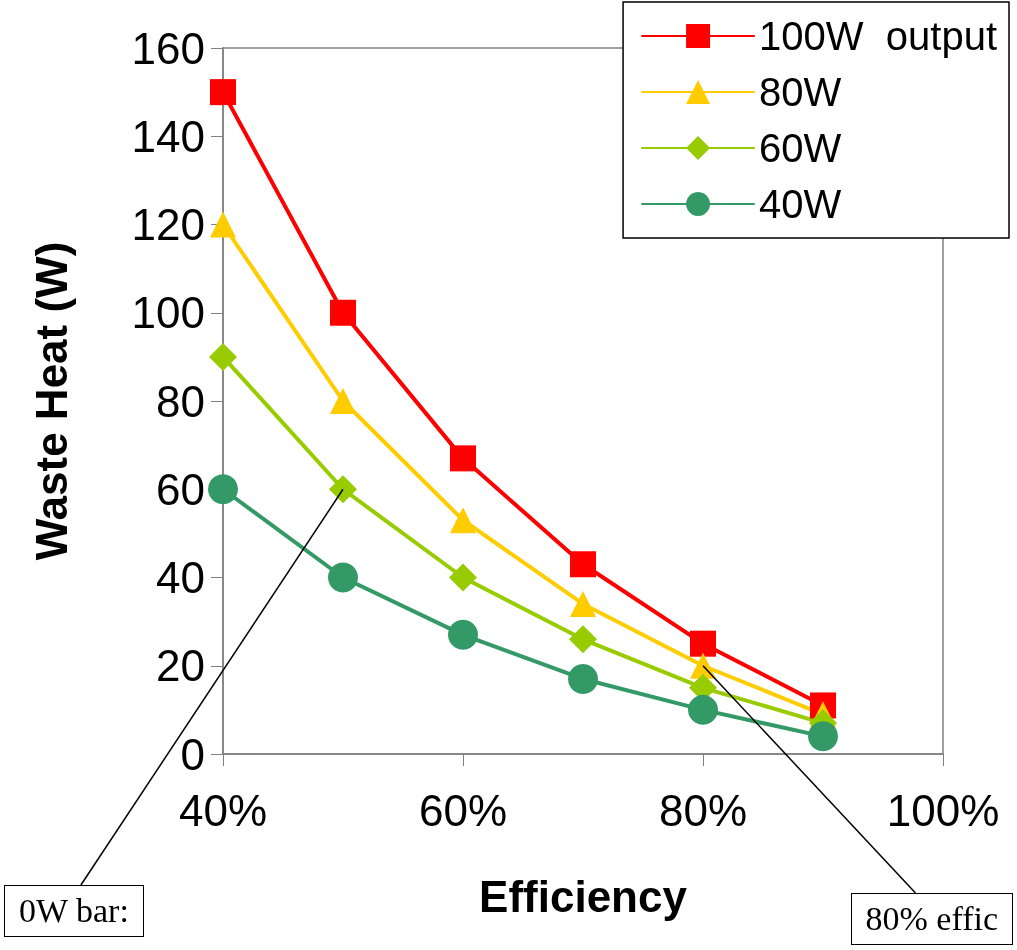 This screenshot has width=1017, height=950. Describe the element at coordinates (51, 401) in the screenshot. I see `y-axis-title: Waste Heat (W)` at that location.